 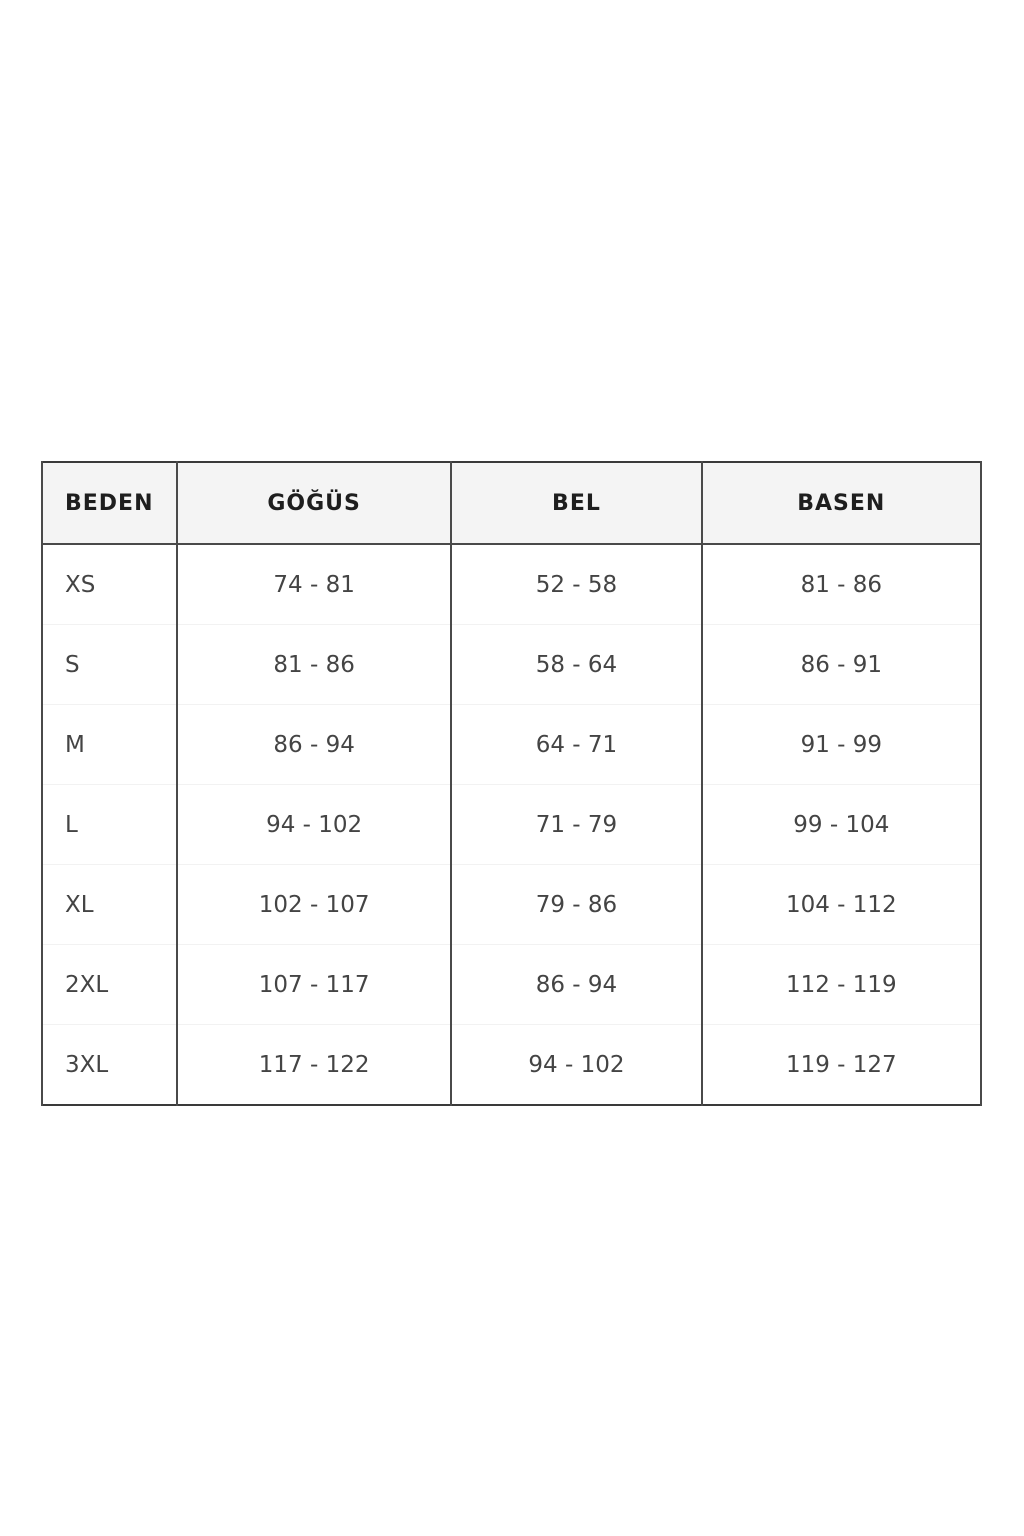 I want to click on cell-size: M, so click(x=109, y=744).